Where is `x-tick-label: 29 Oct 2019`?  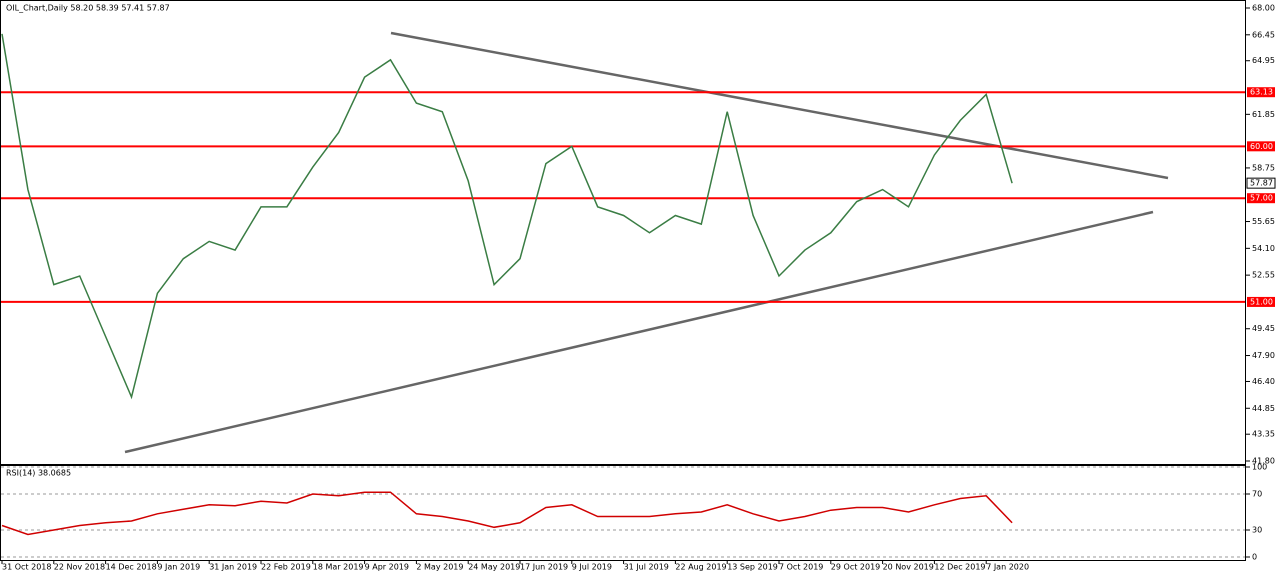
x-tick-label: 29 Oct 2019 is located at coordinates (855, 567).